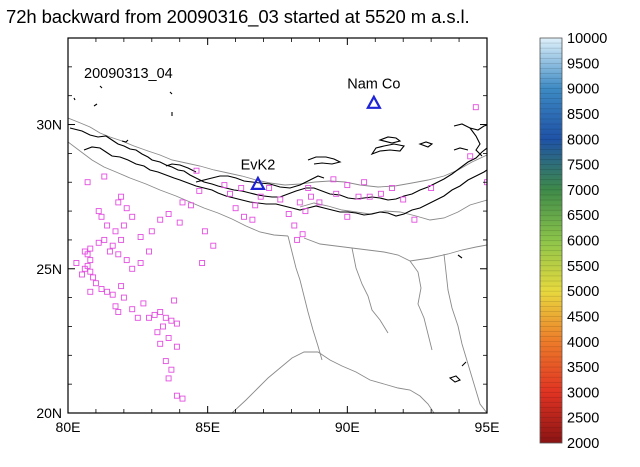  I want to click on colorbar-label: 8500, so click(583, 115).